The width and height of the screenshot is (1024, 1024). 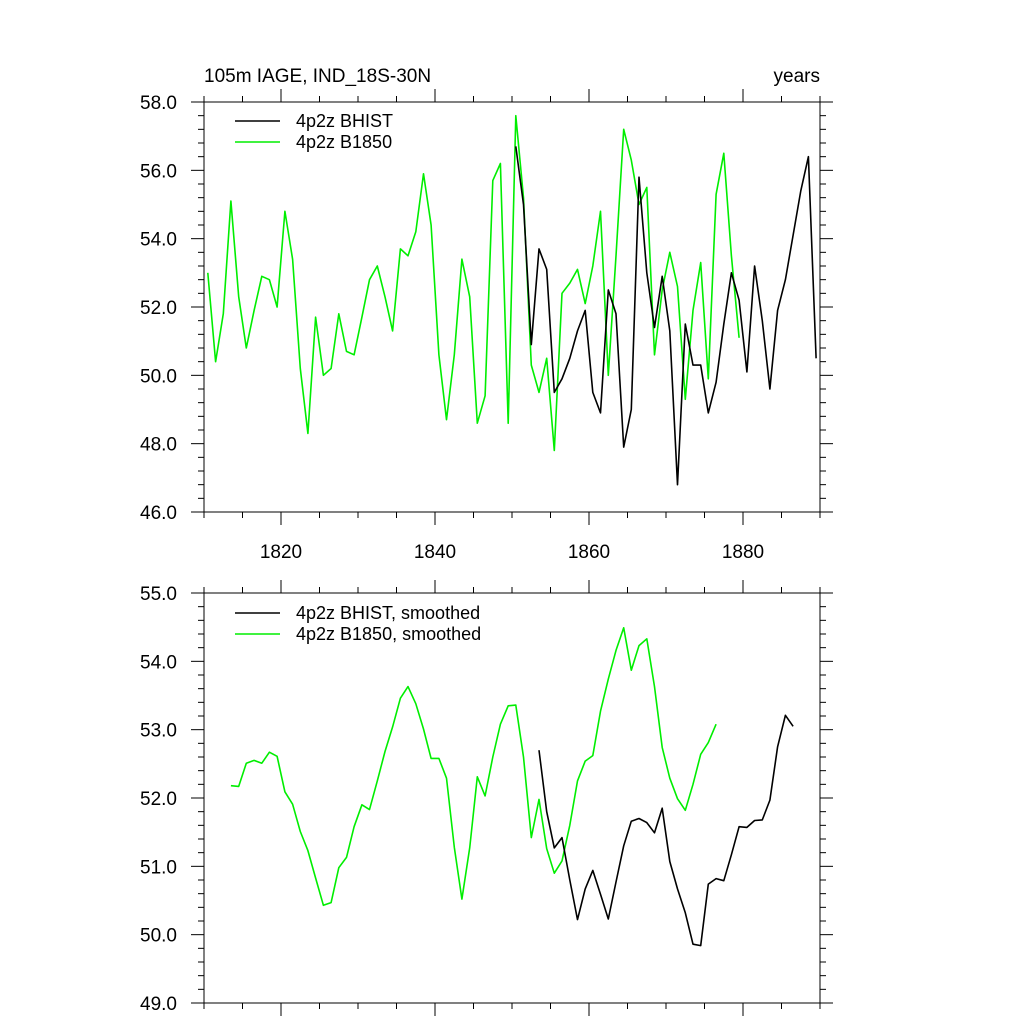 I want to click on series-line-b1850, so click(x=473, y=766).